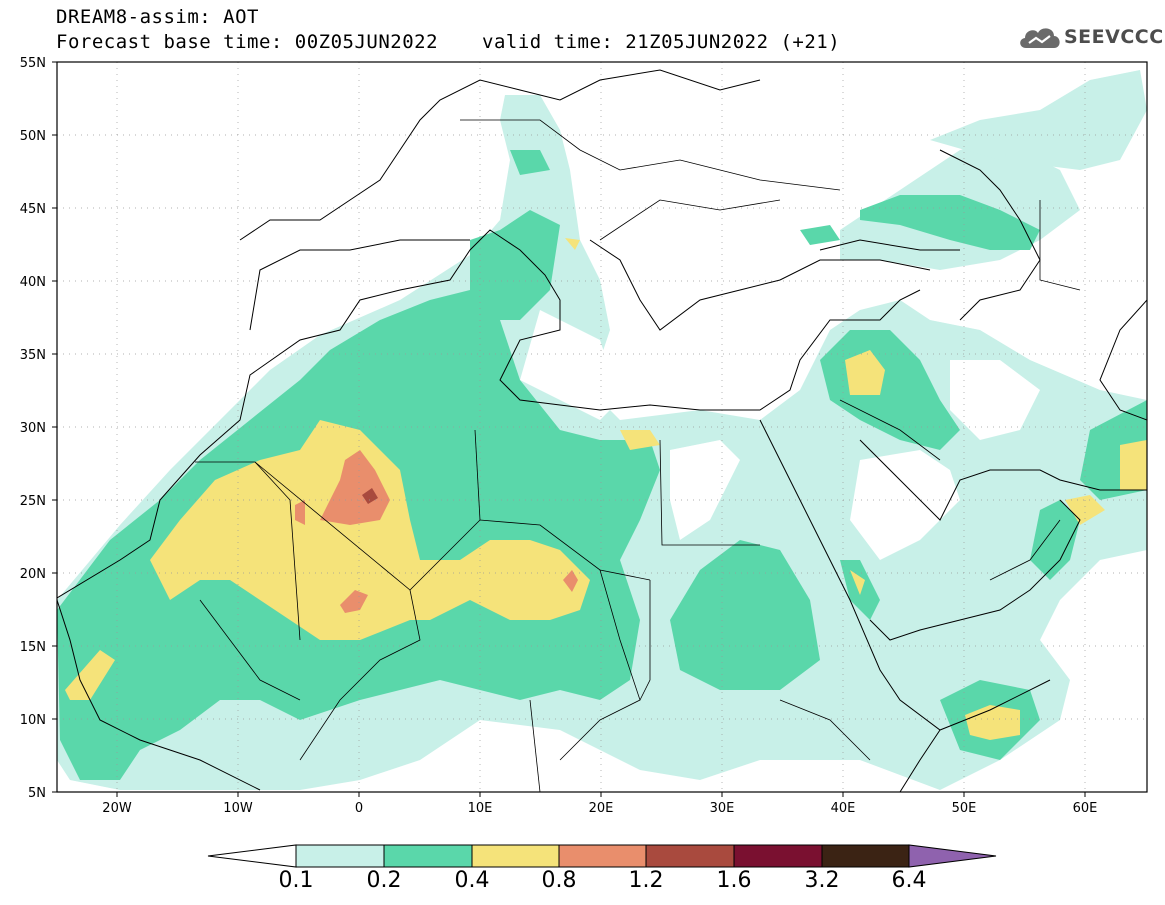 The width and height of the screenshot is (1165, 905). I want to click on colorbar-label: 0.4, so click(472, 880).